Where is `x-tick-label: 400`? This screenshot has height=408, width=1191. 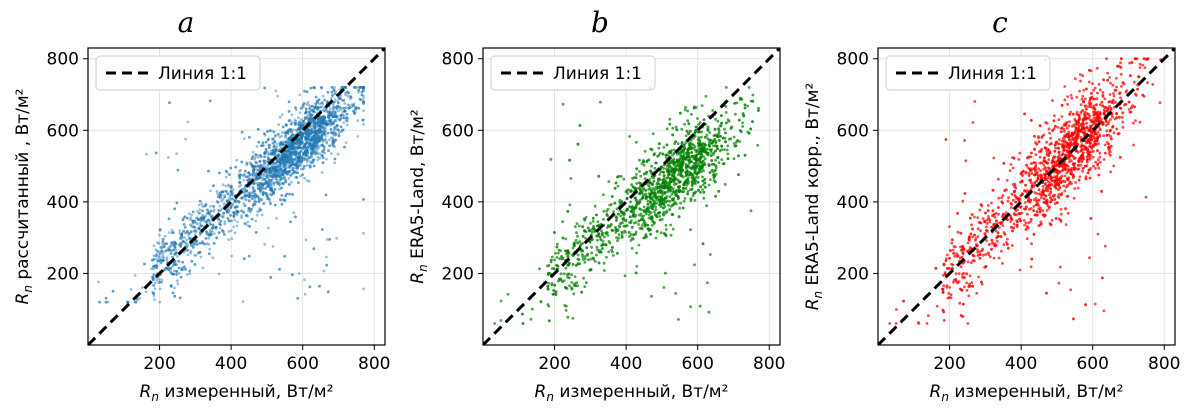
x-tick-label: 400 is located at coordinates (231, 364).